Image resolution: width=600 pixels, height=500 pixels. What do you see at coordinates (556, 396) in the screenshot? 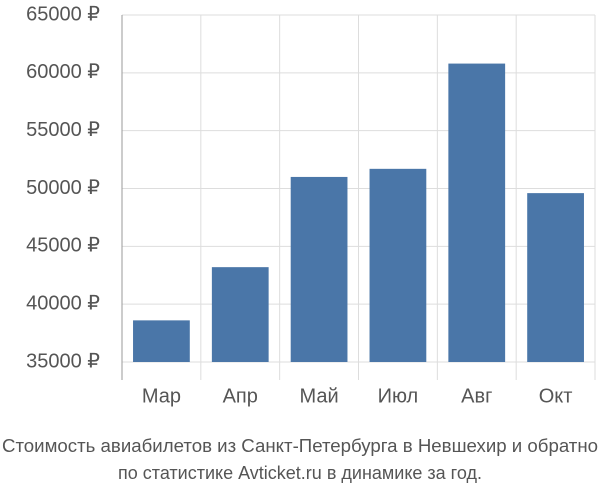
I see `x-tick-label: Окт` at bounding box center [556, 396].